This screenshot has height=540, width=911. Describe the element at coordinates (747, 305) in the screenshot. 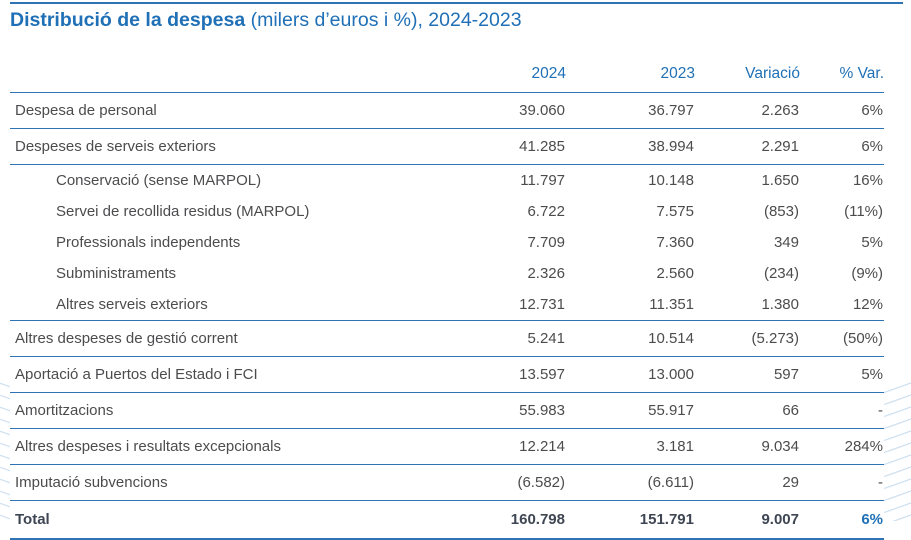

I see `row-value-variacio: 1.380` at that location.